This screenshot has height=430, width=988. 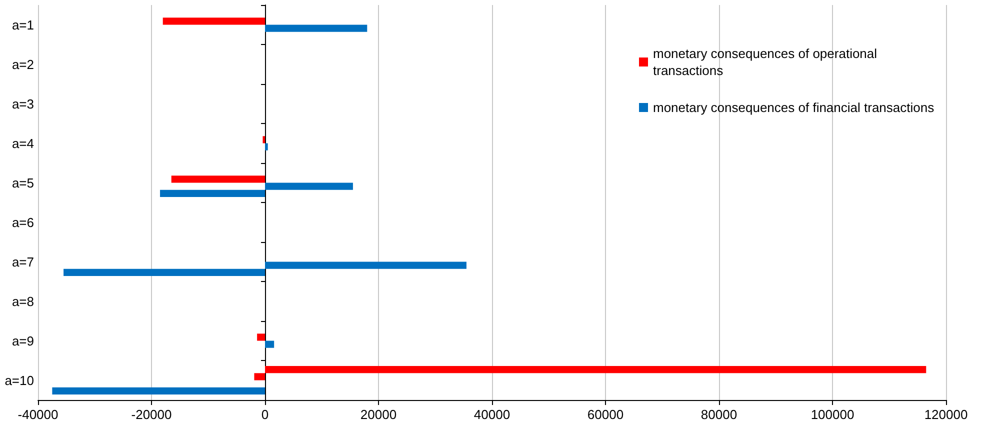 What do you see at coordinates (23, 104) in the screenshot?
I see `y-tick-label: a=3` at bounding box center [23, 104].